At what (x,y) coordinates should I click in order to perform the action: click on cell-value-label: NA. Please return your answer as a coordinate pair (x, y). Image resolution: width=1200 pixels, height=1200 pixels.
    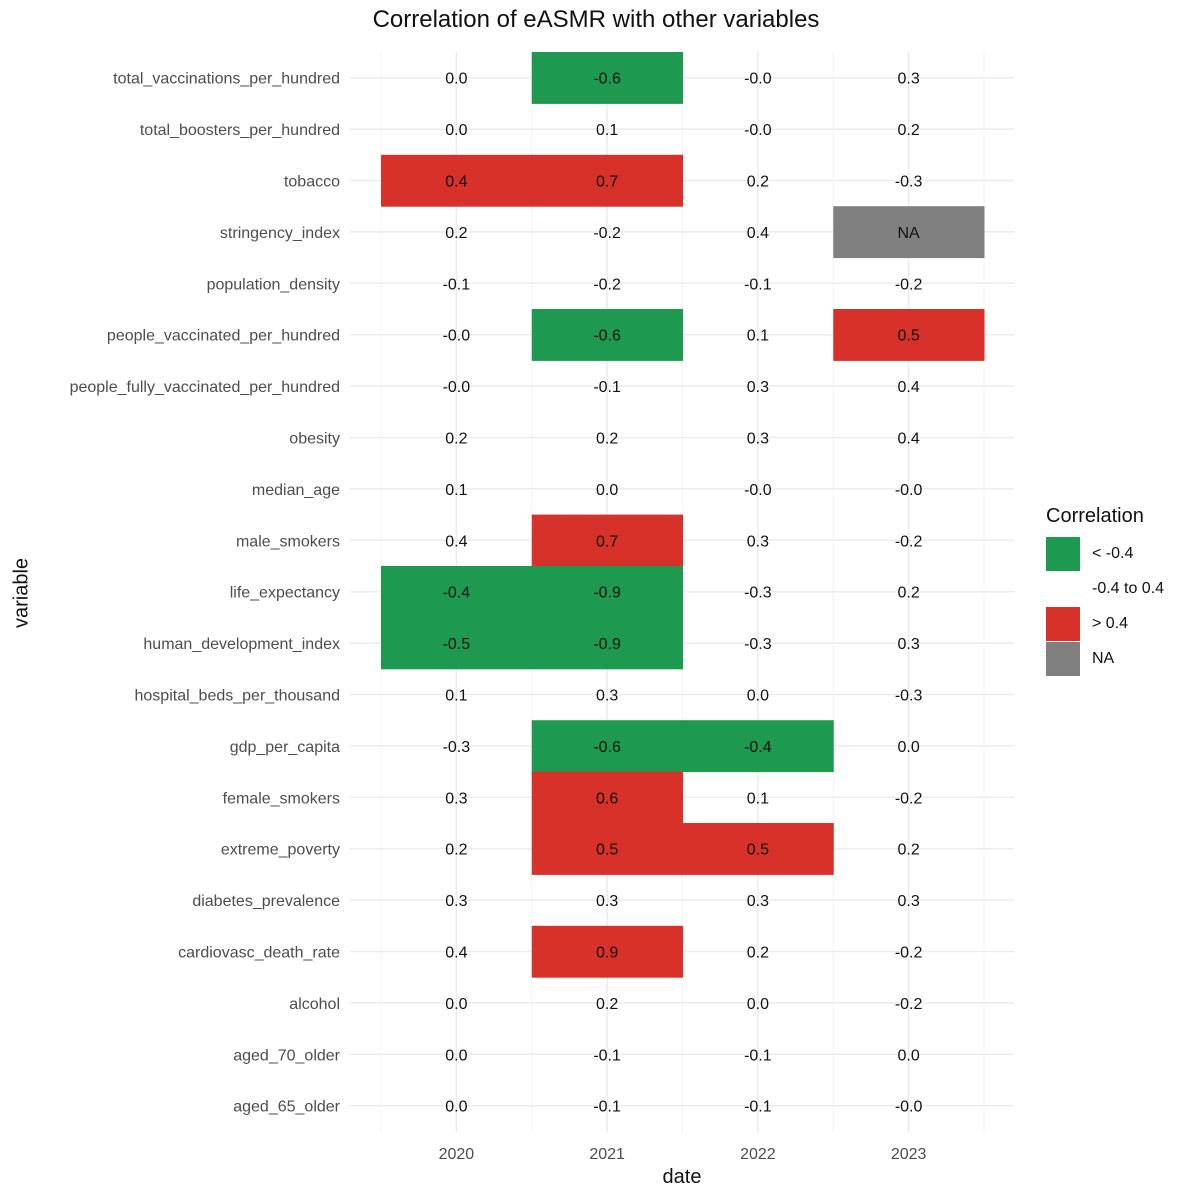
    Looking at the image, I should click on (909, 233).